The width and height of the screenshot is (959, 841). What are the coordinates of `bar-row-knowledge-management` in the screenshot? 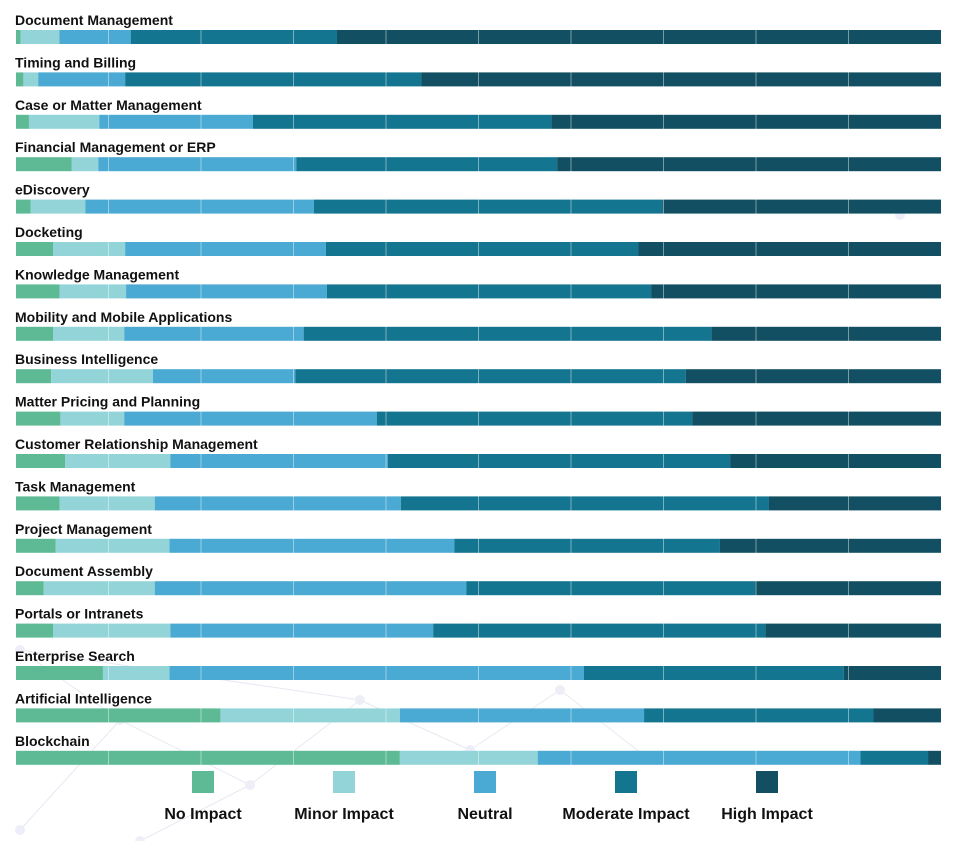 It's located at (478, 291).